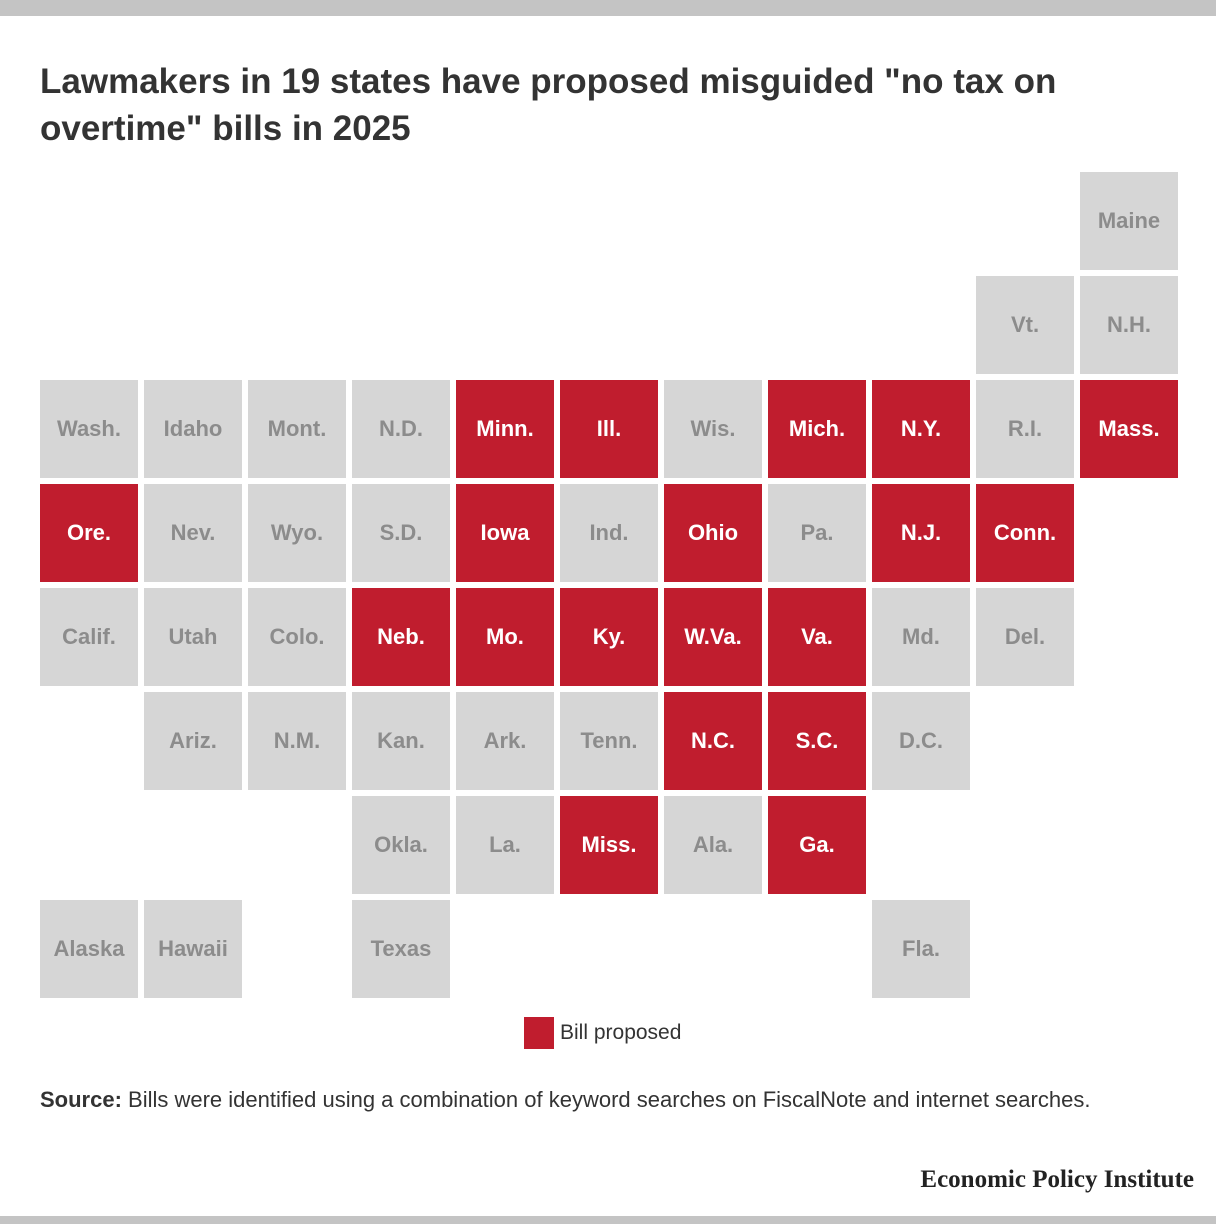  Describe the element at coordinates (81, 1099) in the screenshot. I see `source-label: Source:` at that location.